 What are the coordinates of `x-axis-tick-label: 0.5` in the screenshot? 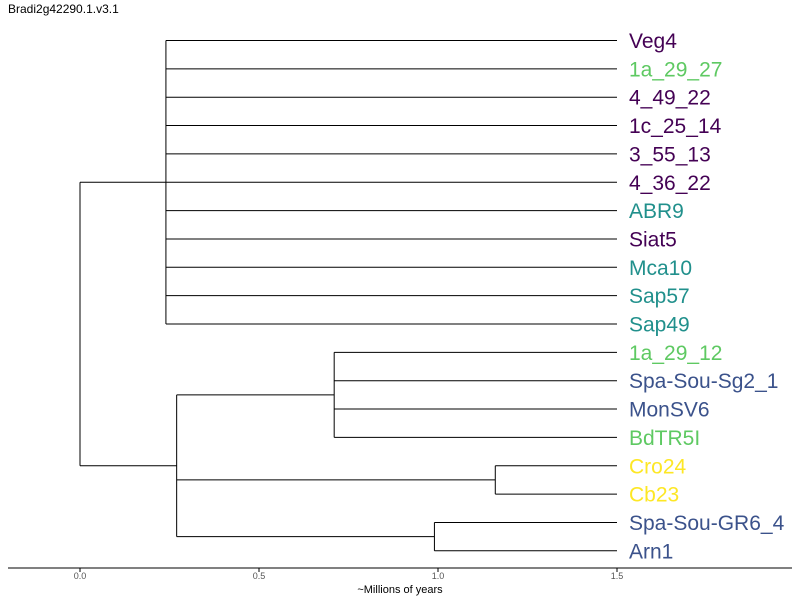 It's located at (259, 576).